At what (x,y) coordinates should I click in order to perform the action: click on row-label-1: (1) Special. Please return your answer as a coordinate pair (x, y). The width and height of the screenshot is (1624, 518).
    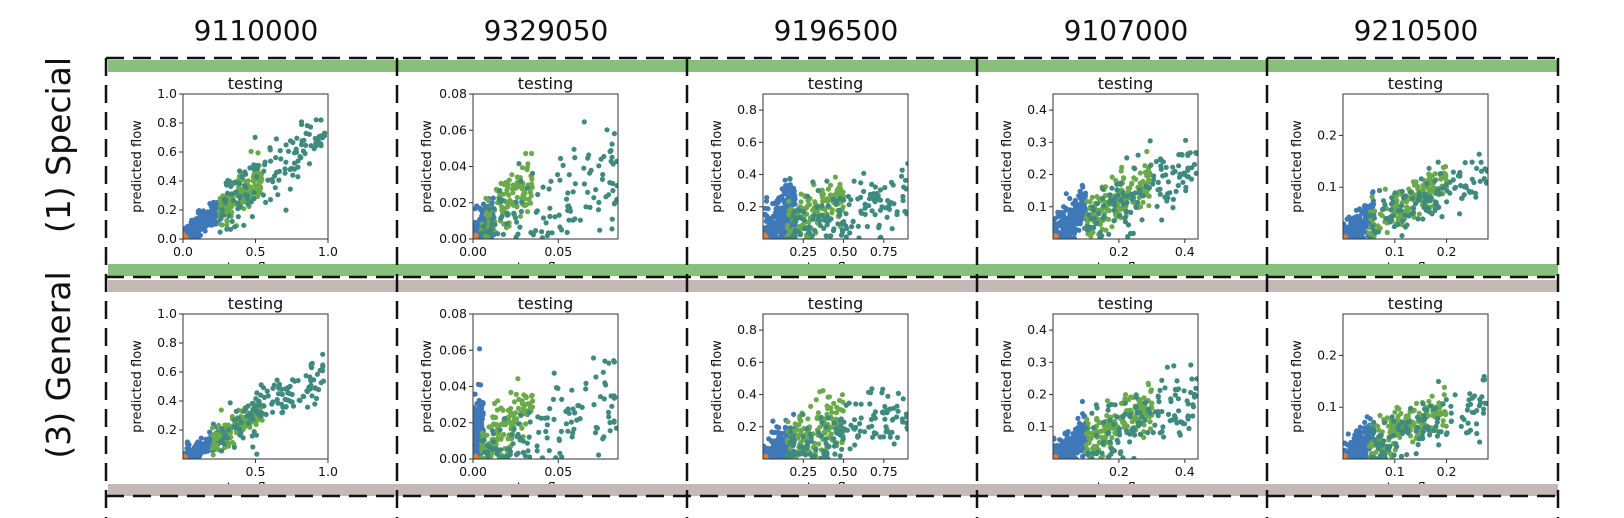
    Looking at the image, I should click on (58, 145).